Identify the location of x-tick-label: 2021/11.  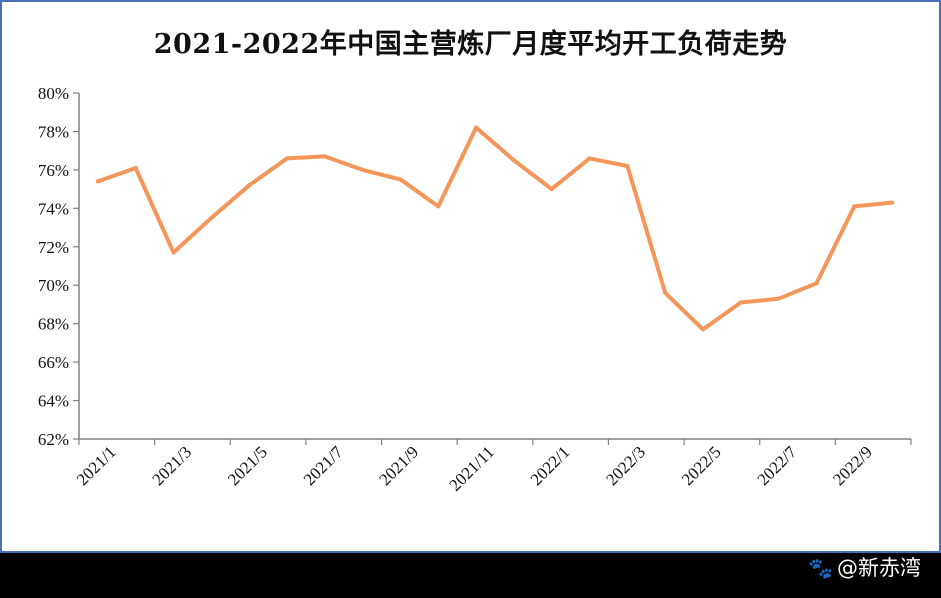
(471, 468).